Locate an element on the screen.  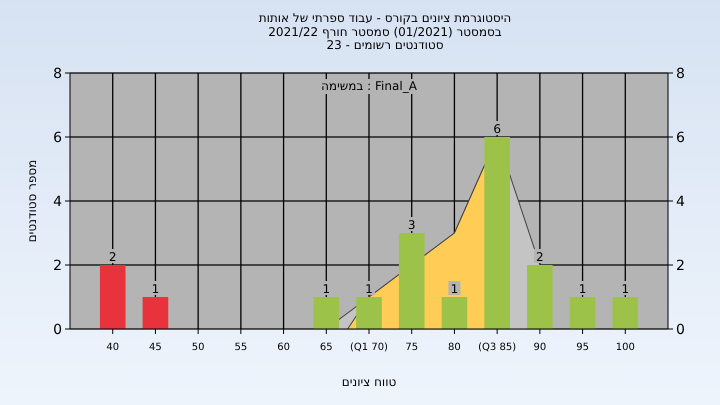
y-tick-label: 0 is located at coordinates (57, 330).